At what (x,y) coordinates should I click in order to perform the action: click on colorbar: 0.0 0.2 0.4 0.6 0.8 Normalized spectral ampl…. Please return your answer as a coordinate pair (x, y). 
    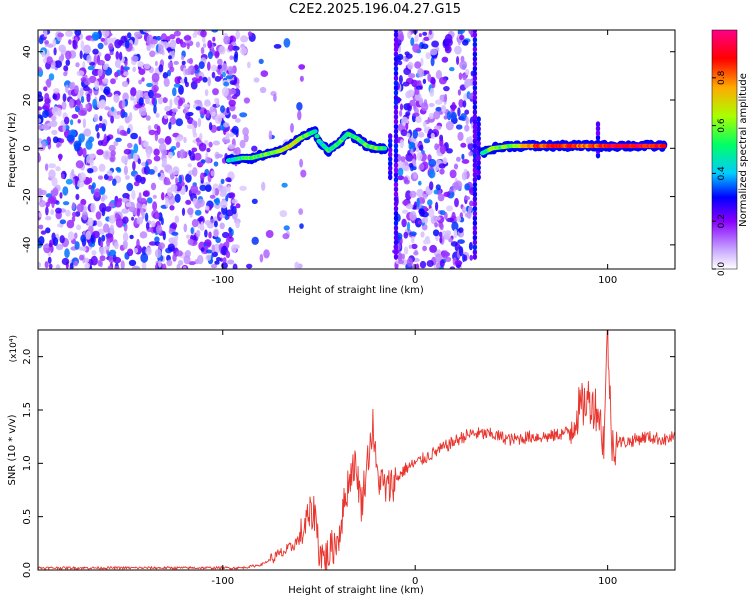
    Looking at the image, I should click on (730, 152).